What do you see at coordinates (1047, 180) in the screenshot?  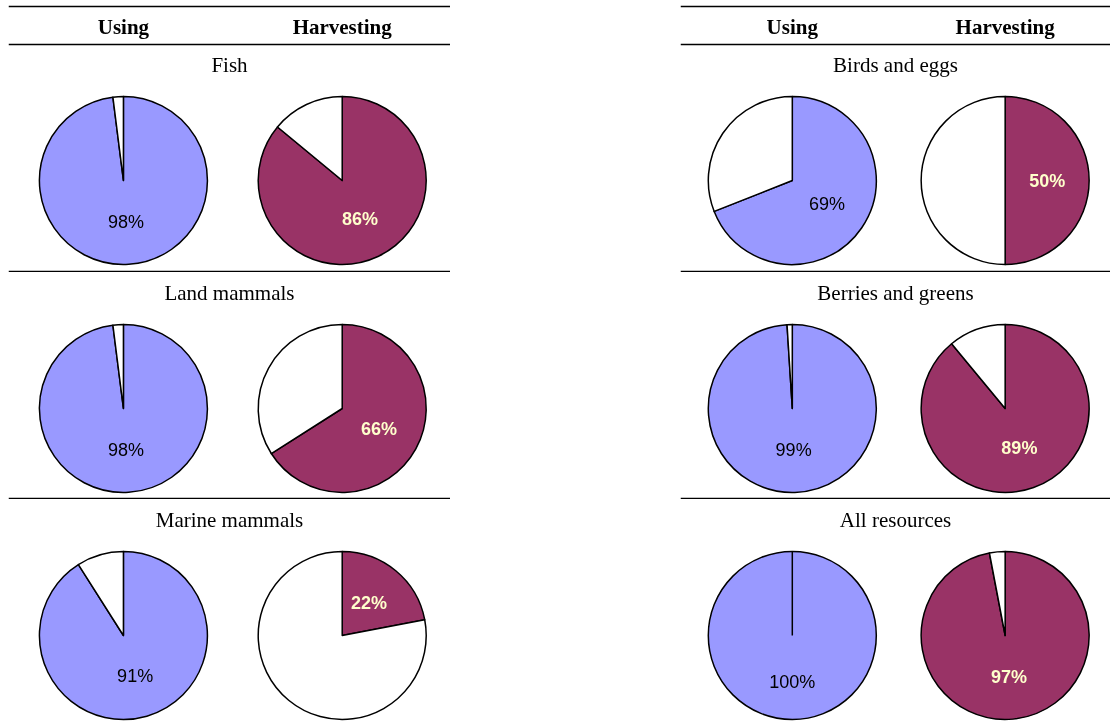 I see `data-label: 50%` at bounding box center [1047, 180].